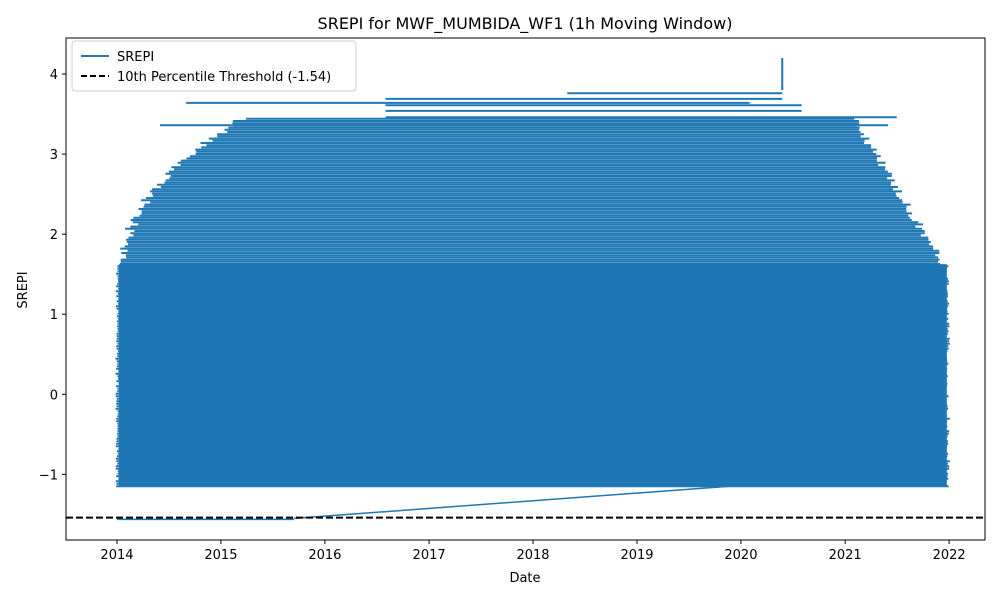 The image size is (1000, 600). What do you see at coordinates (532, 555) in the screenshot?
I see `x-tick-label-2018: 2018` at bounding box center [532, 555].